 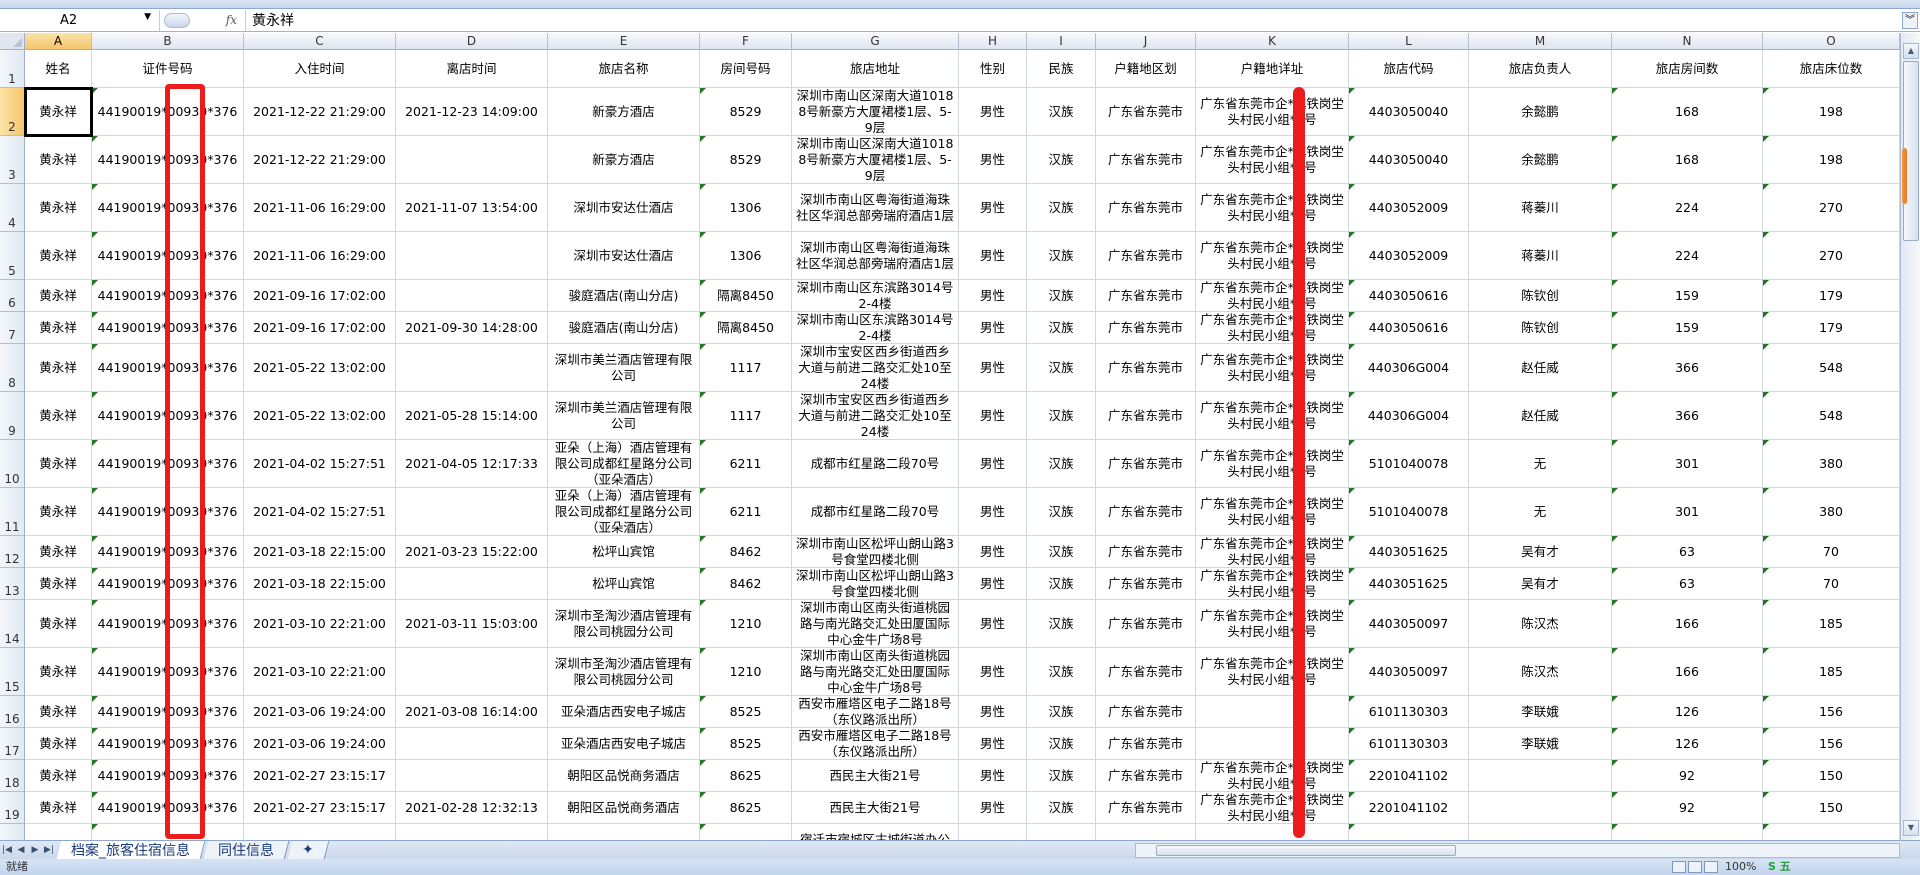 I want to click on column-header-a: A, so click(x=58, y=41).